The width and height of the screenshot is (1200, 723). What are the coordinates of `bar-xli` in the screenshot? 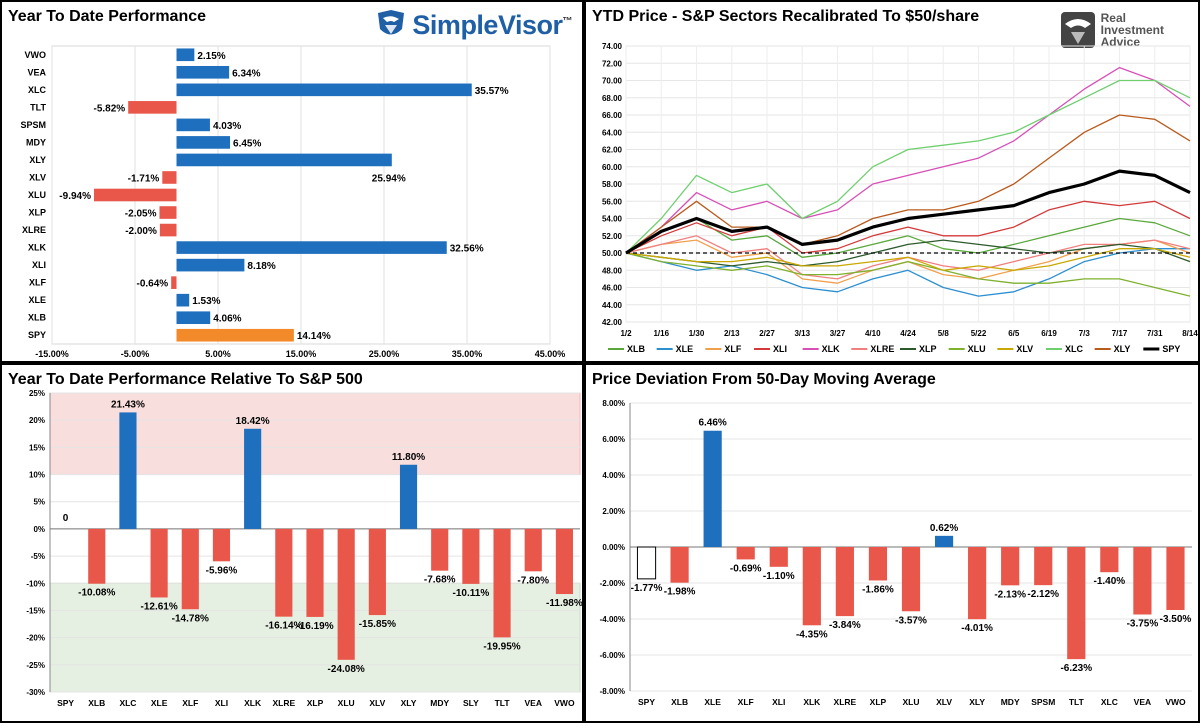 It's located at (778, 557).